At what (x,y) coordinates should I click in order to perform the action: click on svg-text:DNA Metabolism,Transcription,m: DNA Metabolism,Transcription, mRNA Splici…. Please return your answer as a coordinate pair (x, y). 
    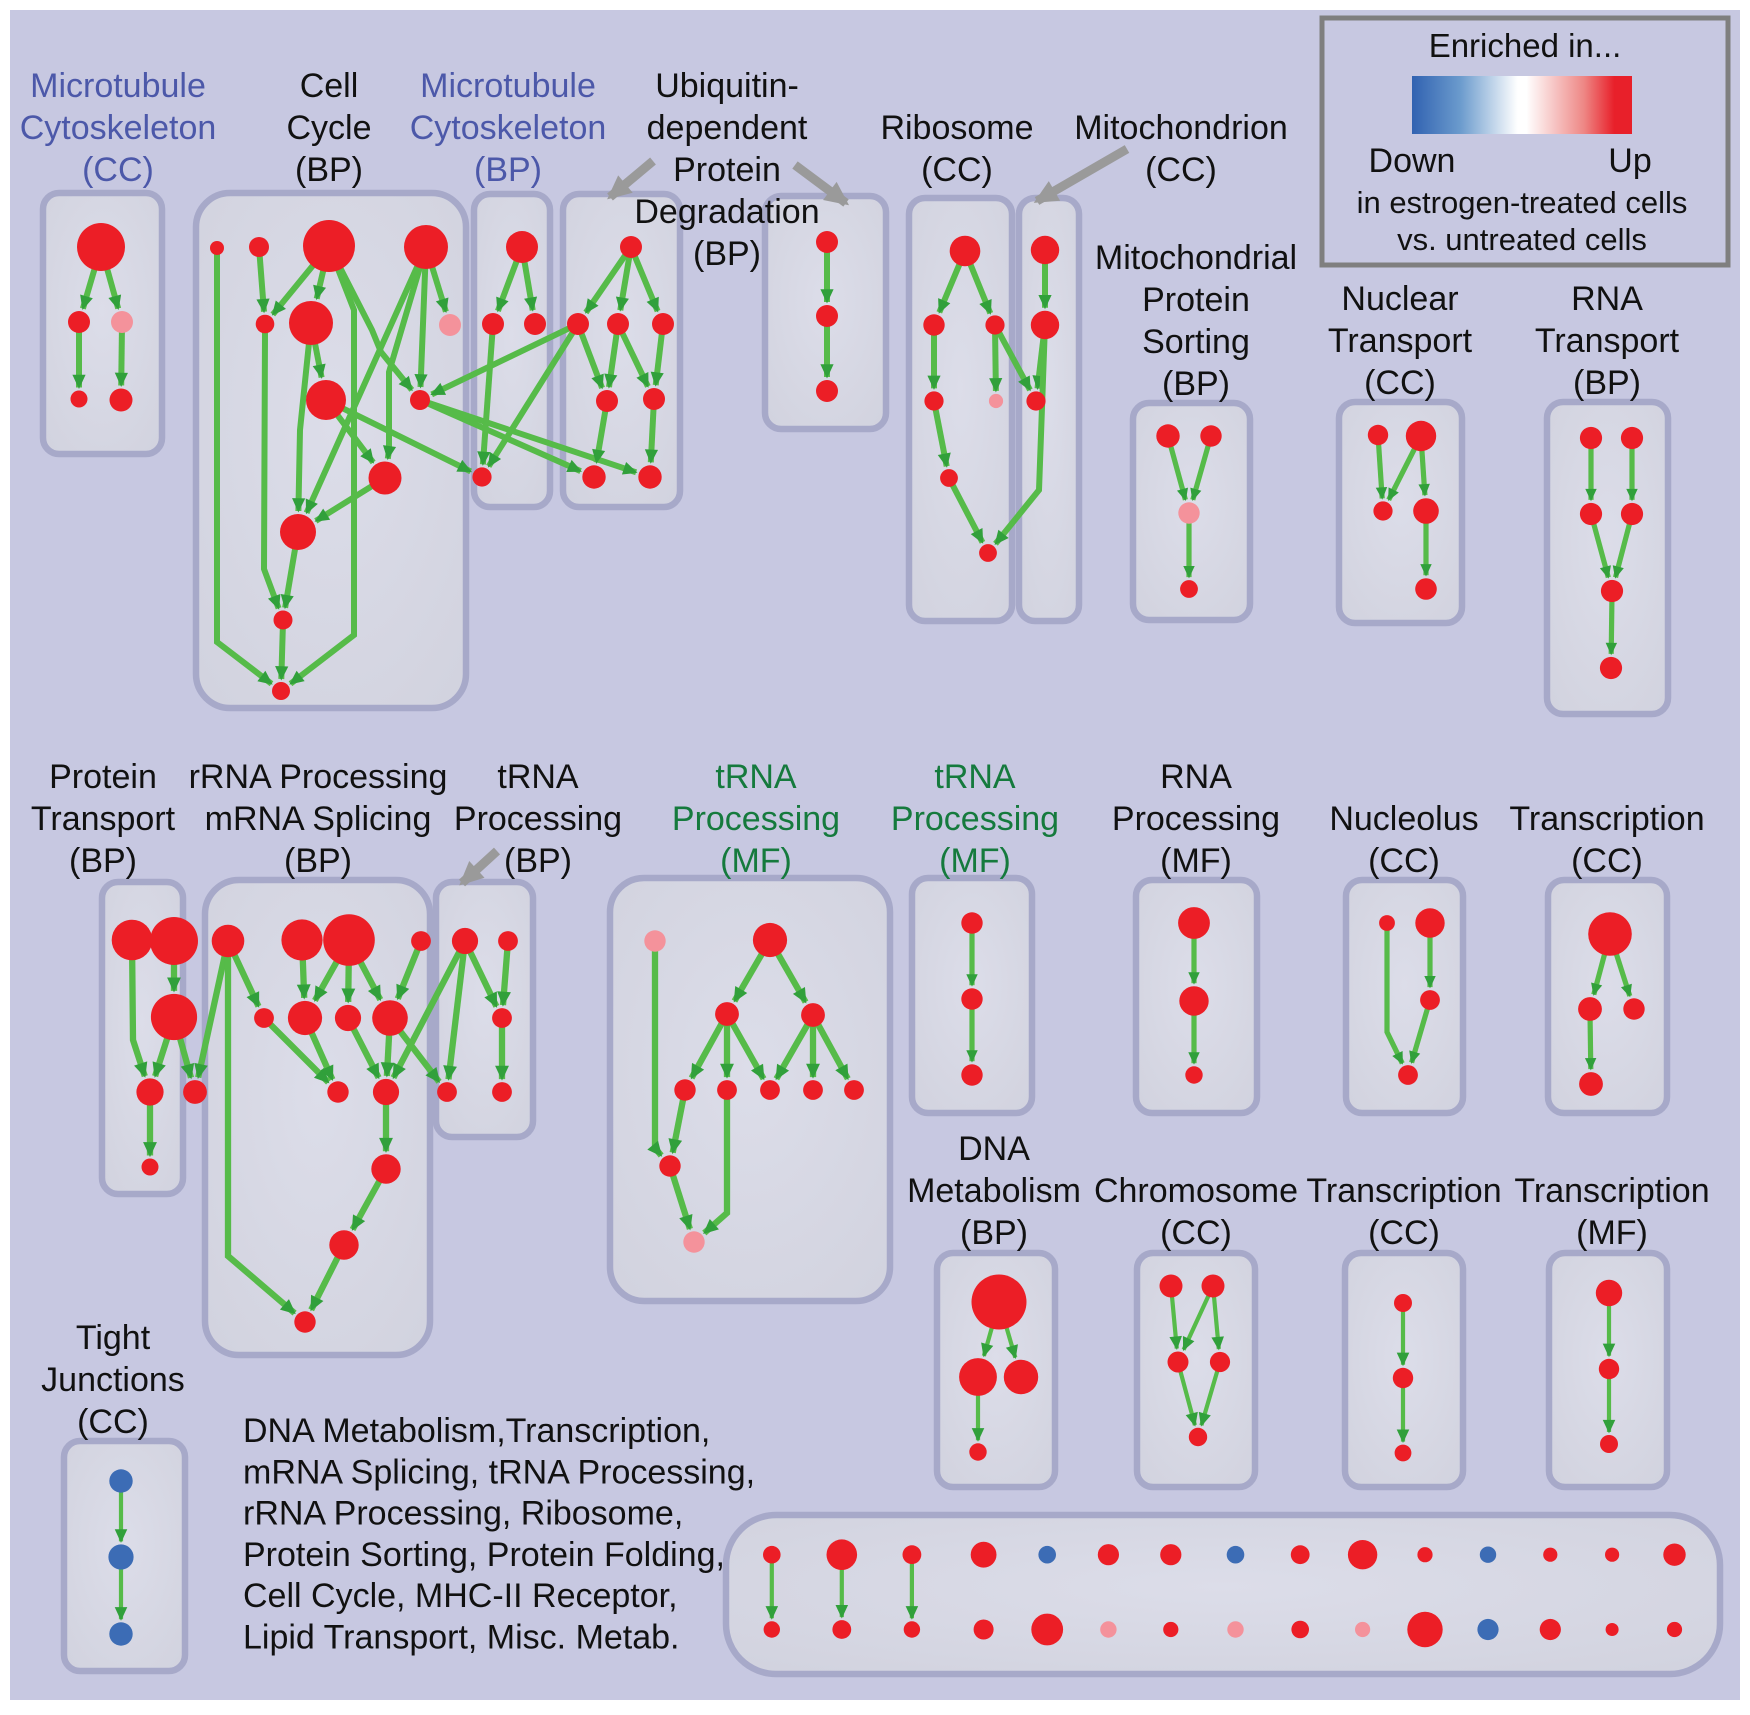
    Looking at the image, I should click on (499, 1534).